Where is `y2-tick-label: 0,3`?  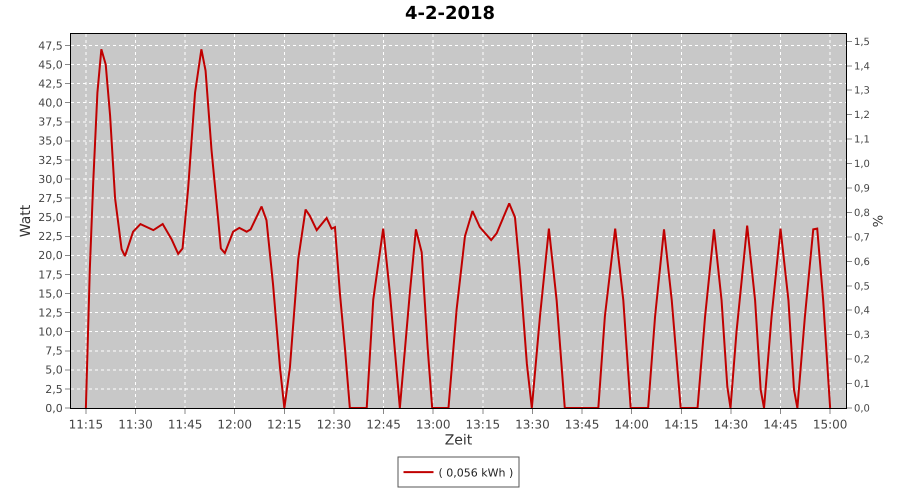
y2-tick-label: 0,3 is located at coordinates (862, 336).